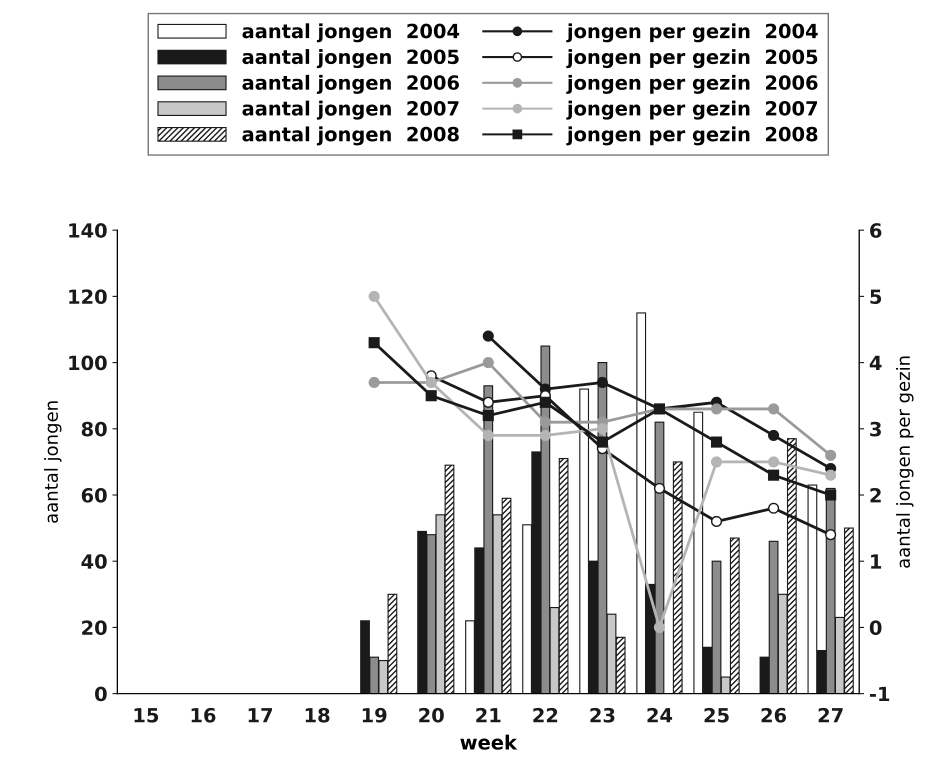  Describe the element at coordinates (880, 694) in the screenshot. I see `y2-tick-label: -1` at that location.